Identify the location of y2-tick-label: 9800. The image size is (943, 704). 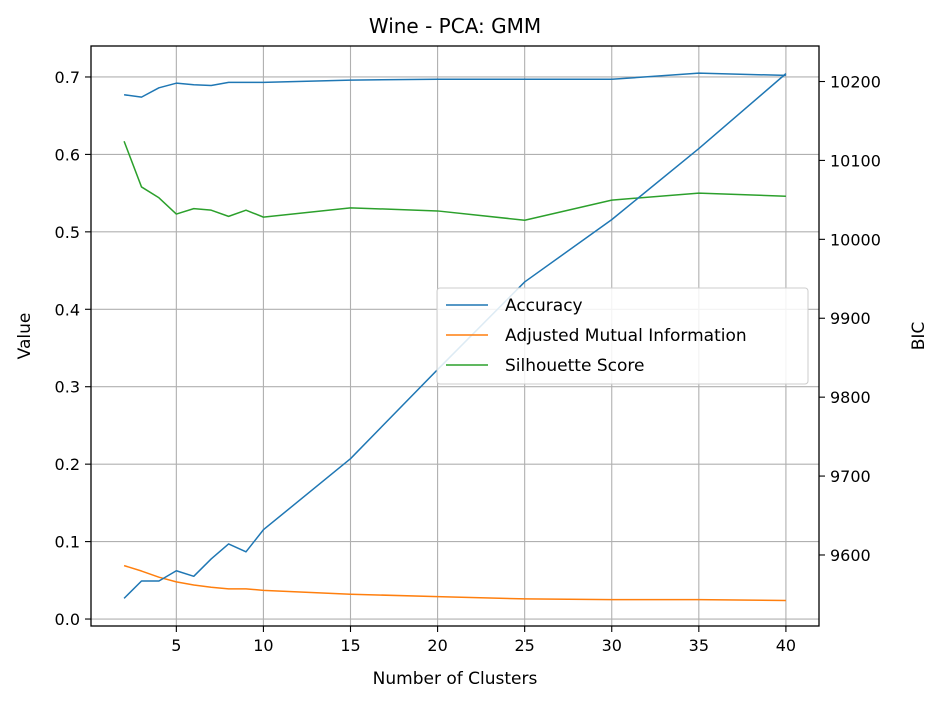
(850, 397).